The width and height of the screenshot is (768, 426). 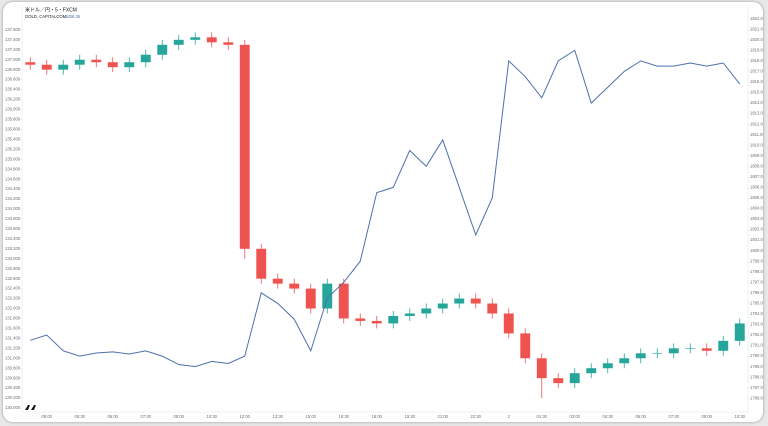 I want to click on y2-tick-label: 1810.00, so click(x=756, y=144).